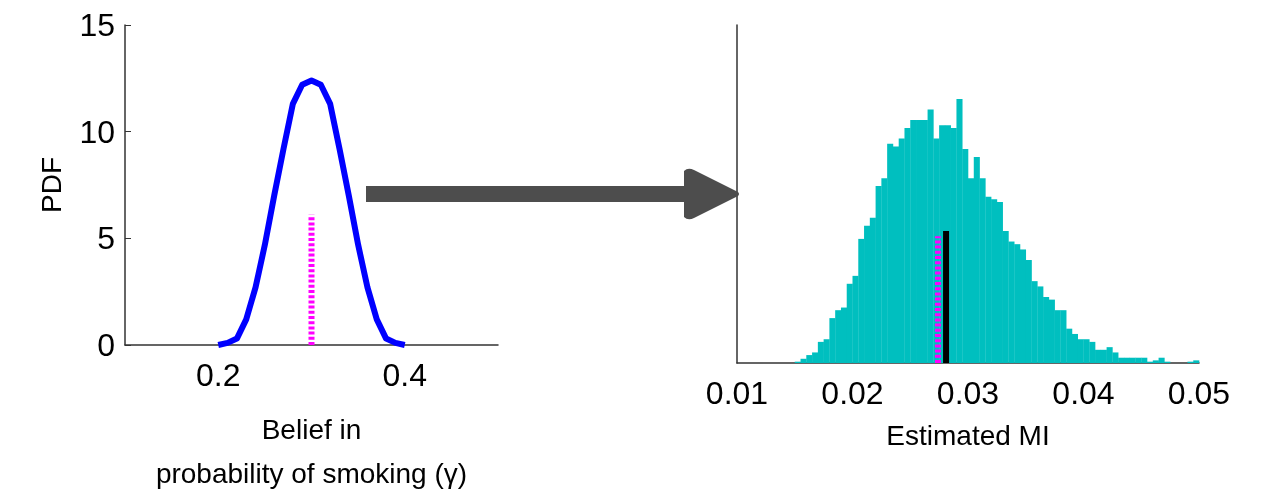 The height and width of the screenshot is (500, 1262). What do you see at coordinates (106, 238) in the screenshot?
I see `y-tick-label: 5` at bounding box center [106, 238].